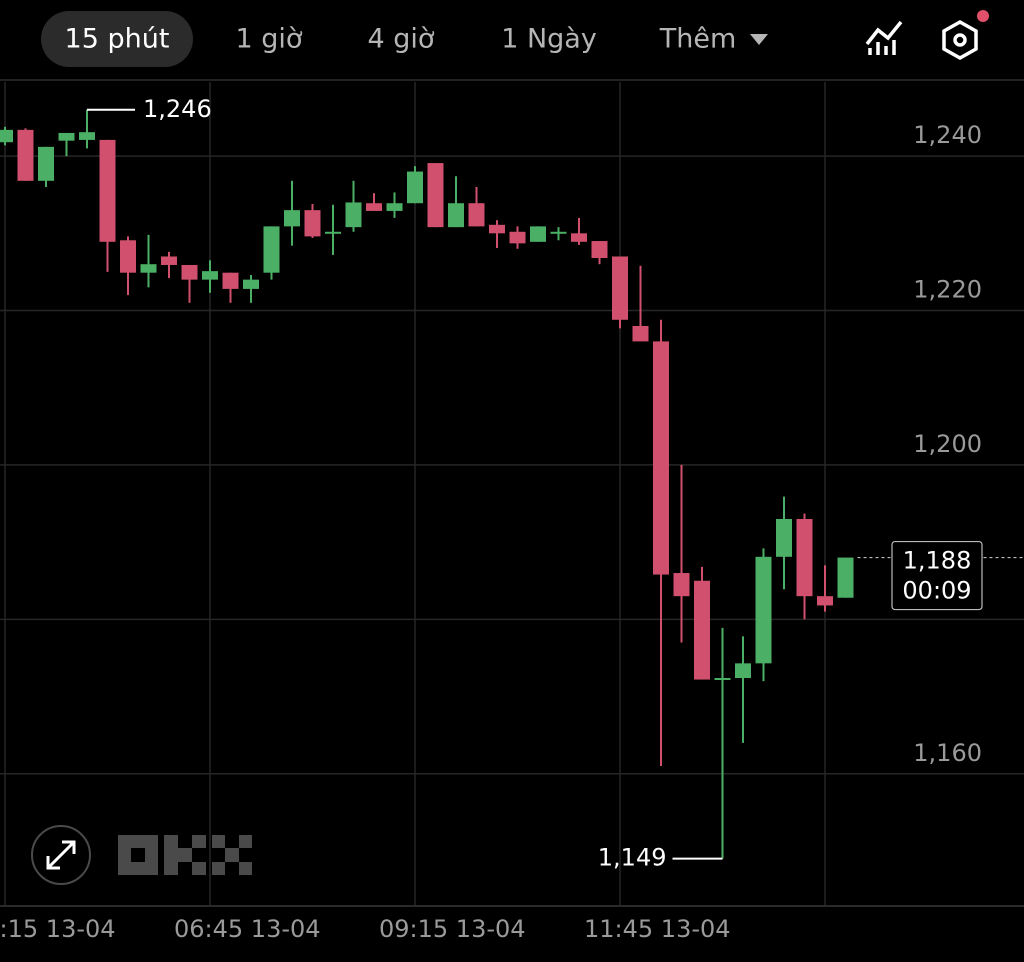  Describe the element at coordinates (632, 858) in the screenshot. I see `min-annotation: 1,149` at that location.